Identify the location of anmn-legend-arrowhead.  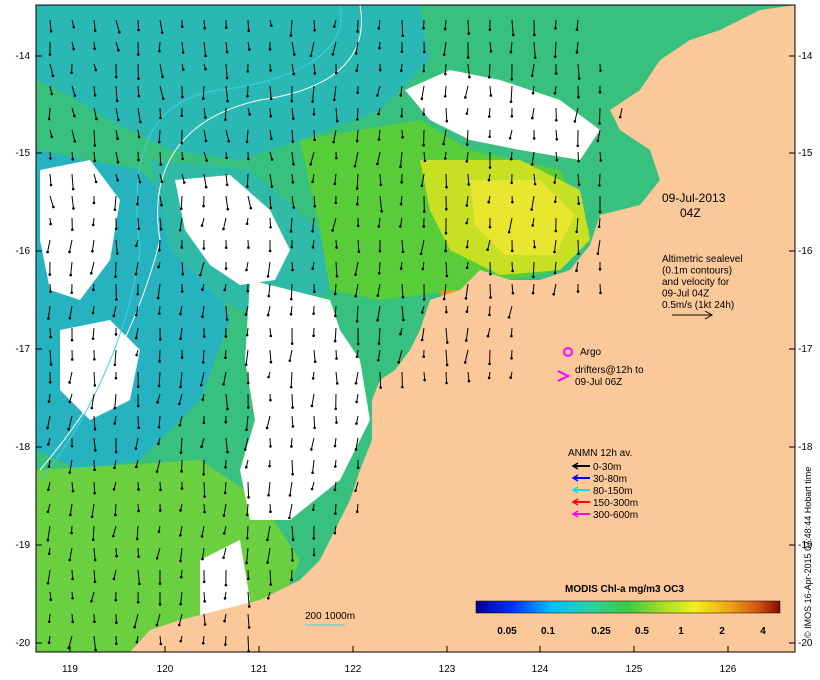
(575, 502).